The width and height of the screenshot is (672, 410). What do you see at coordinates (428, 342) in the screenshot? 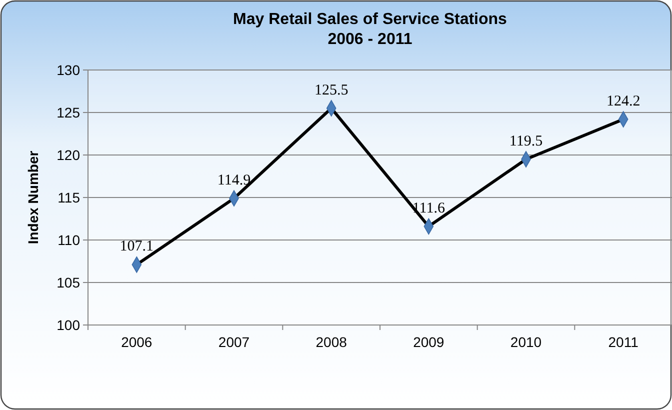
I see `x-tick-label: 2009` at bounding box center [428, 342].